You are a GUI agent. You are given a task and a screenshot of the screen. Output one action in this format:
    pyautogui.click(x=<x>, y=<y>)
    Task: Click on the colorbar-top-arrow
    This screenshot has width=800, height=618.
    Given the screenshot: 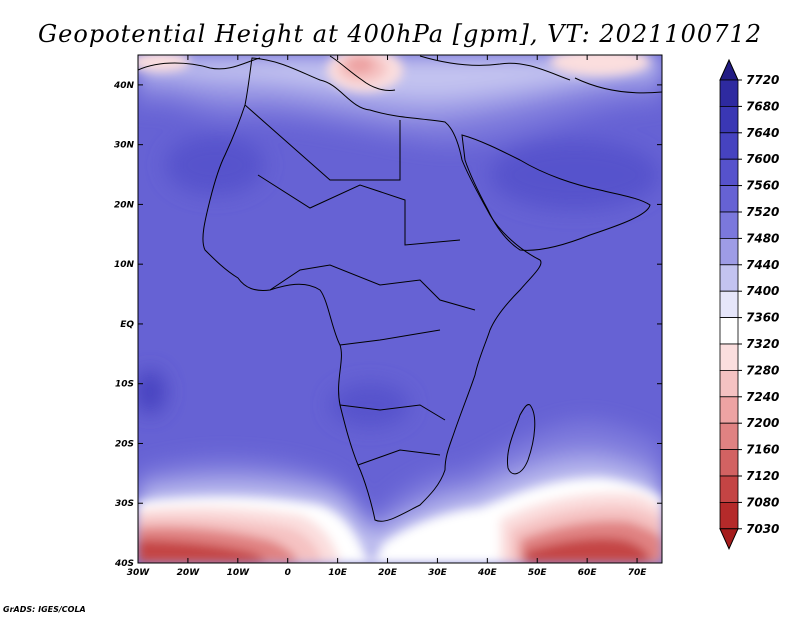 What is the action you would take?
    pyautogui.click(x=729, y=69)
    